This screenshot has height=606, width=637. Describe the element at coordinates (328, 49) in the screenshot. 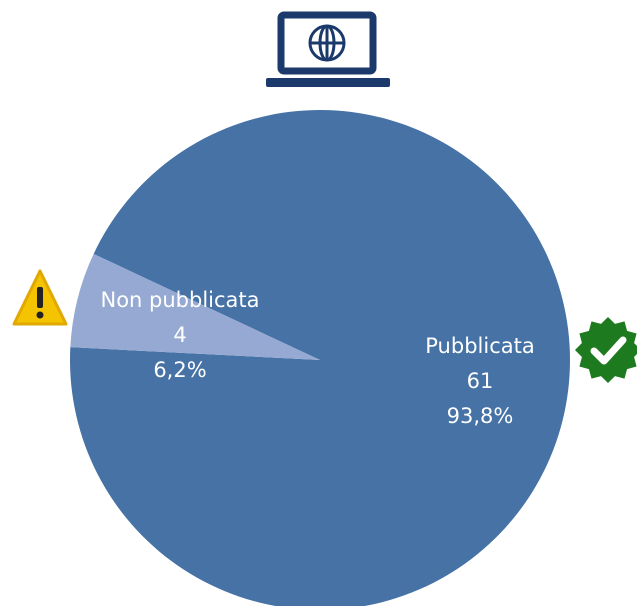

I see `laptop-icon` at that location.